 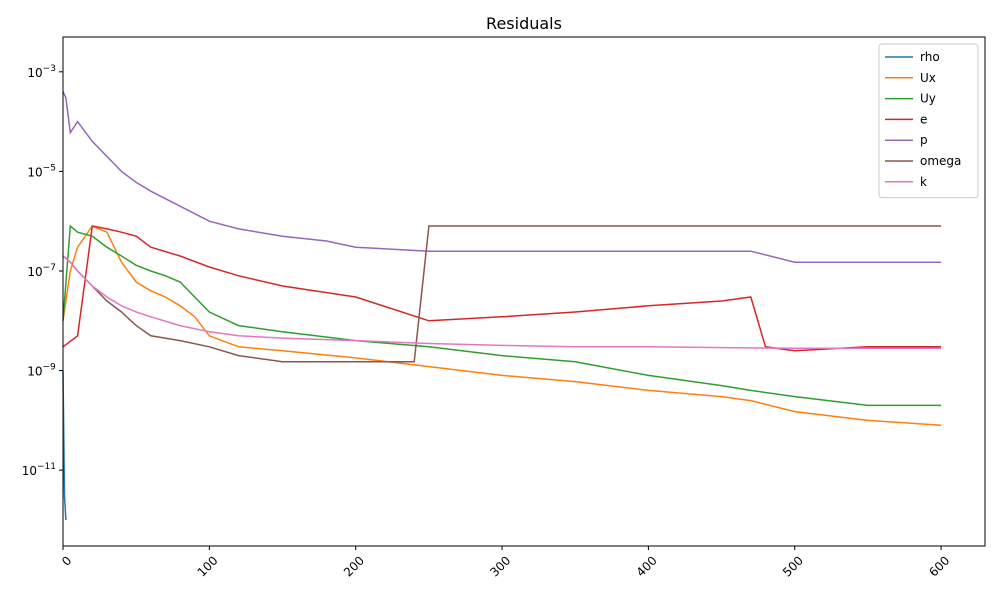 I want to click on x-tick-label: 0, so click(x=66, y=560).